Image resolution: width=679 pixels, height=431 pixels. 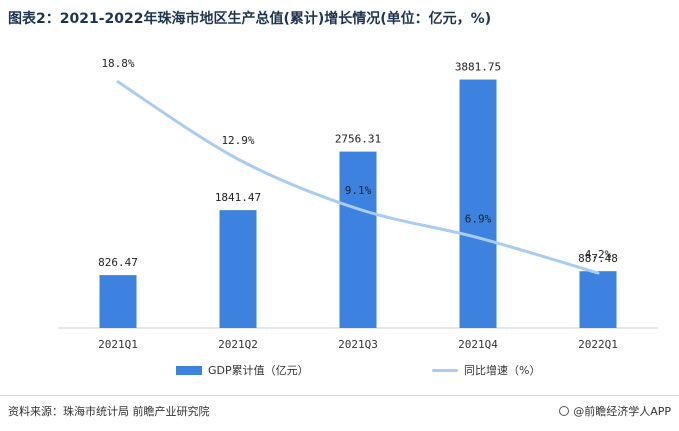 I want to click on brand-logo-icon, so click(x=564, y=411).